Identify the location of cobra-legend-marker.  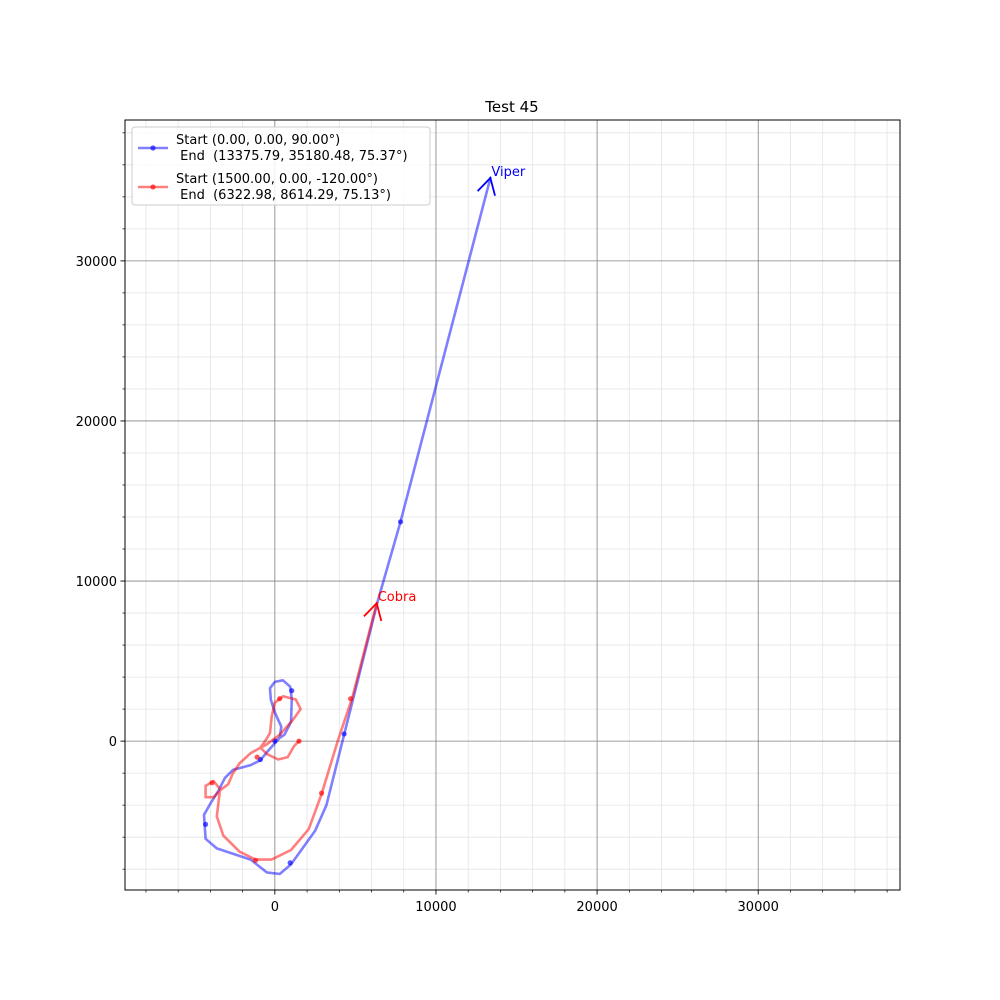
(153, 187).